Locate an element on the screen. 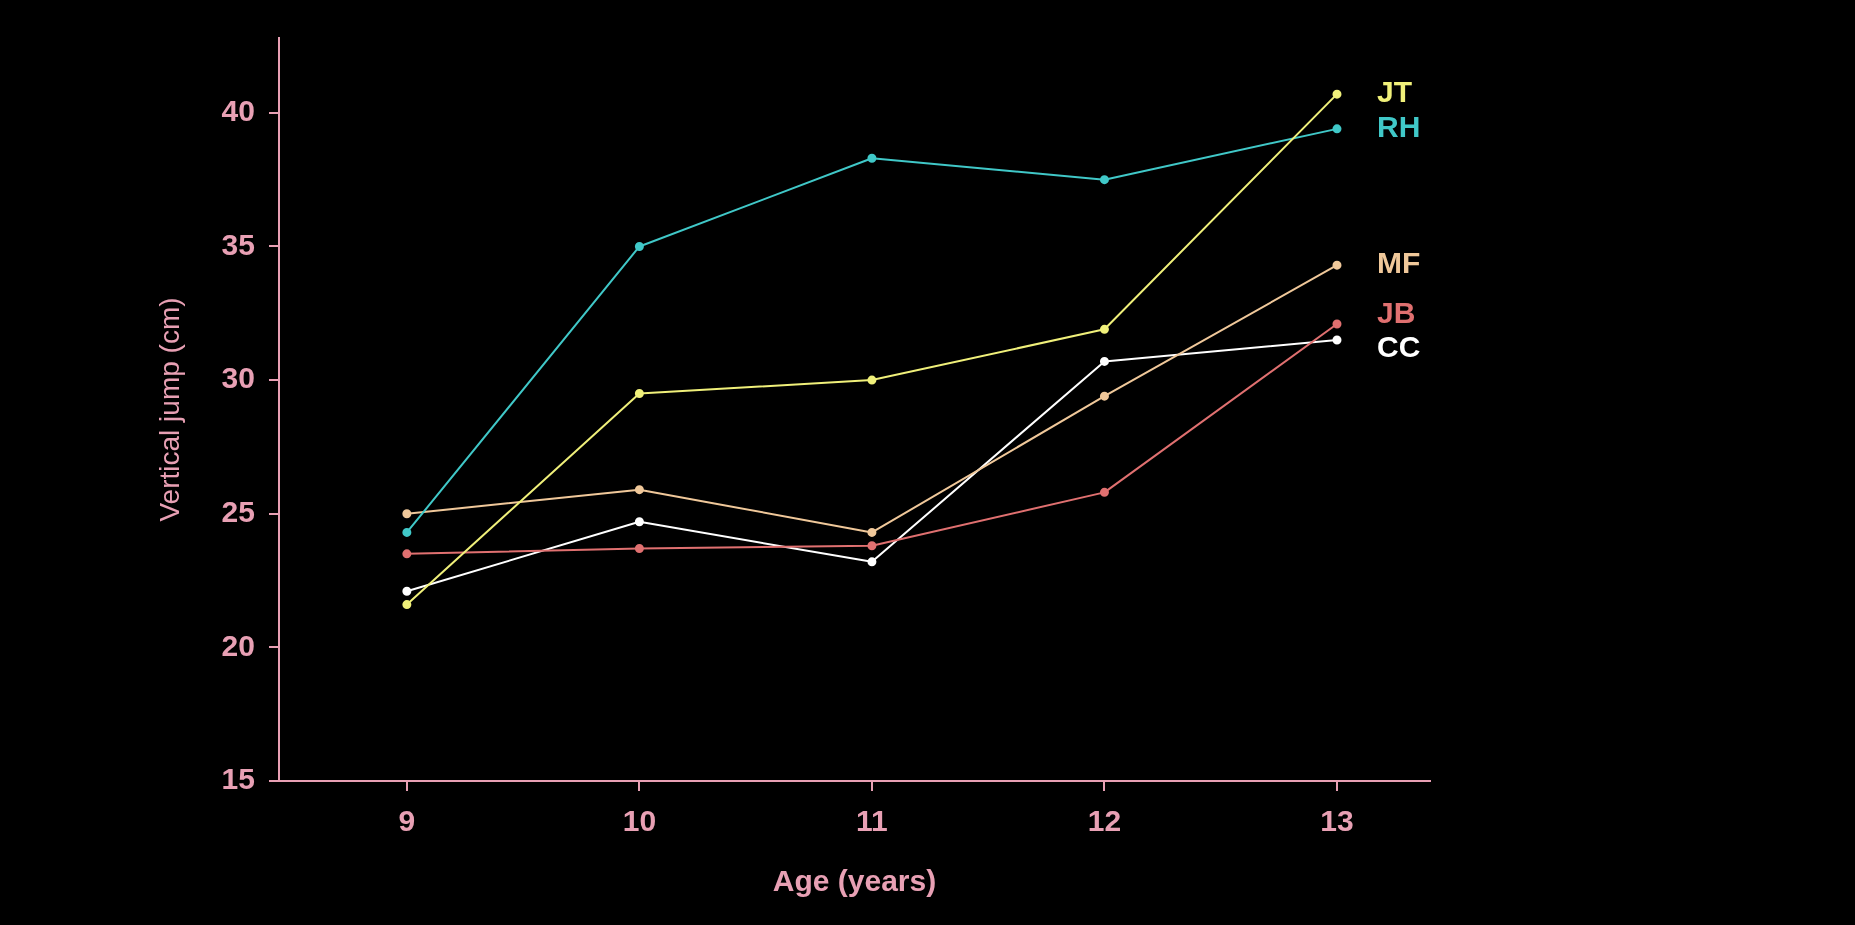  series-label: MF is located at coordinates (1398, 263).